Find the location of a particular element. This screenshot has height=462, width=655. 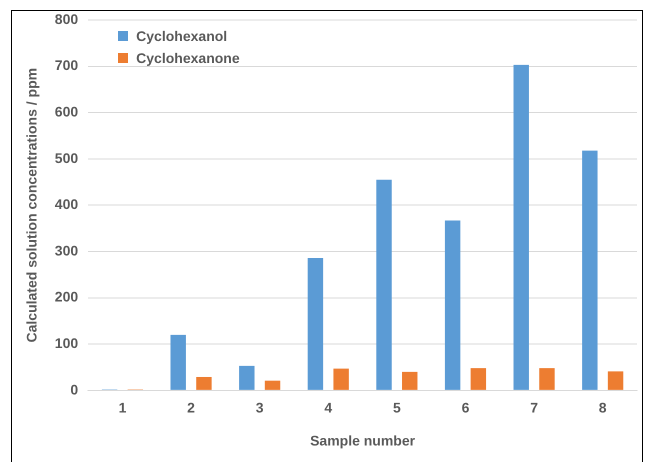

x-tick-label: 5 is located at coordinates (396, 408).